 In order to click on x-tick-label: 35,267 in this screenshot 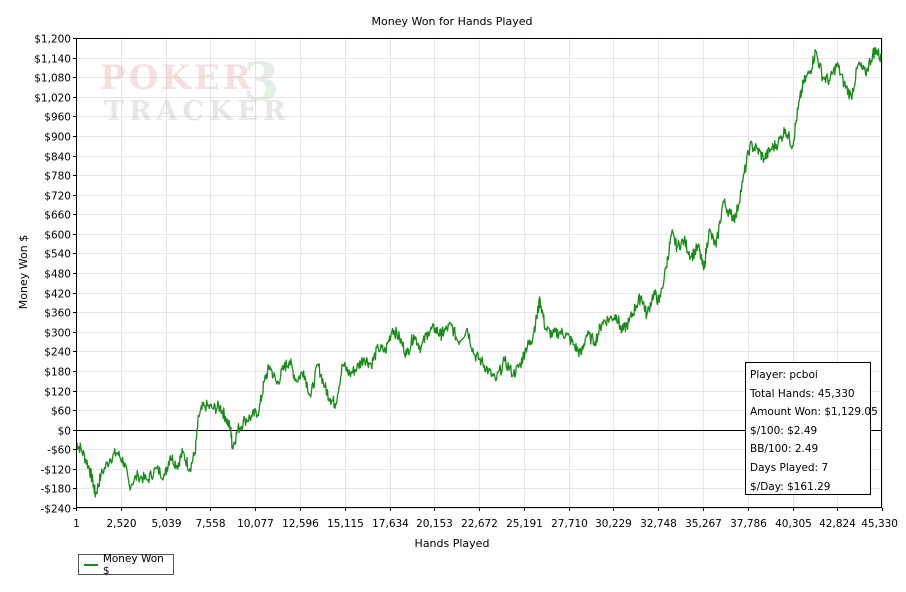, I will do `click(703, 524)`.